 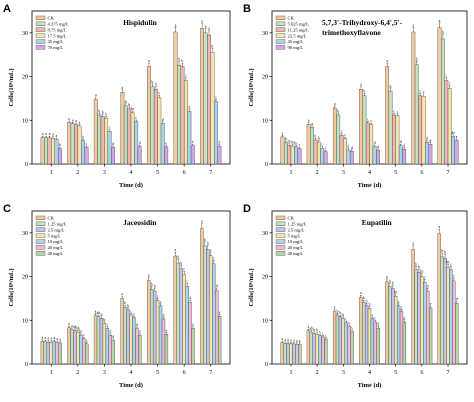 I want to click on legend-label: 2.5 mg/L, so click(x=56, y=229).